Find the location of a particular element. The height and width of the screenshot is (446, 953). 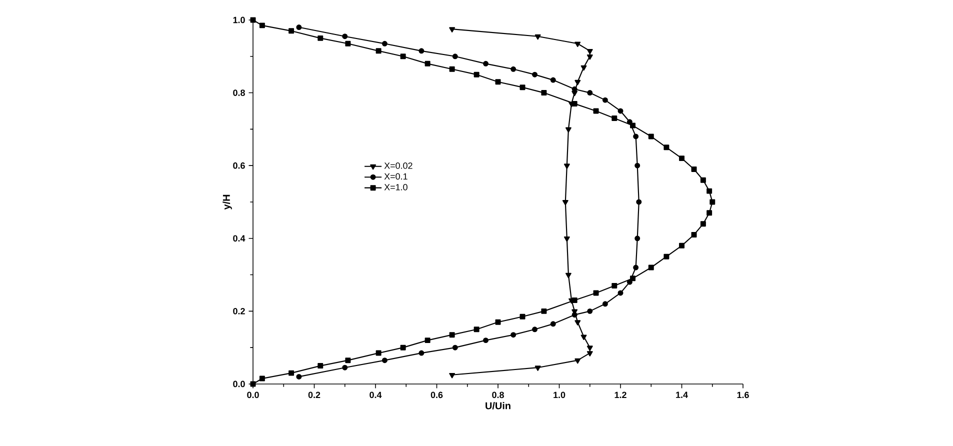

x-tick-label: 0.8 is located at coordinates (498, 395).